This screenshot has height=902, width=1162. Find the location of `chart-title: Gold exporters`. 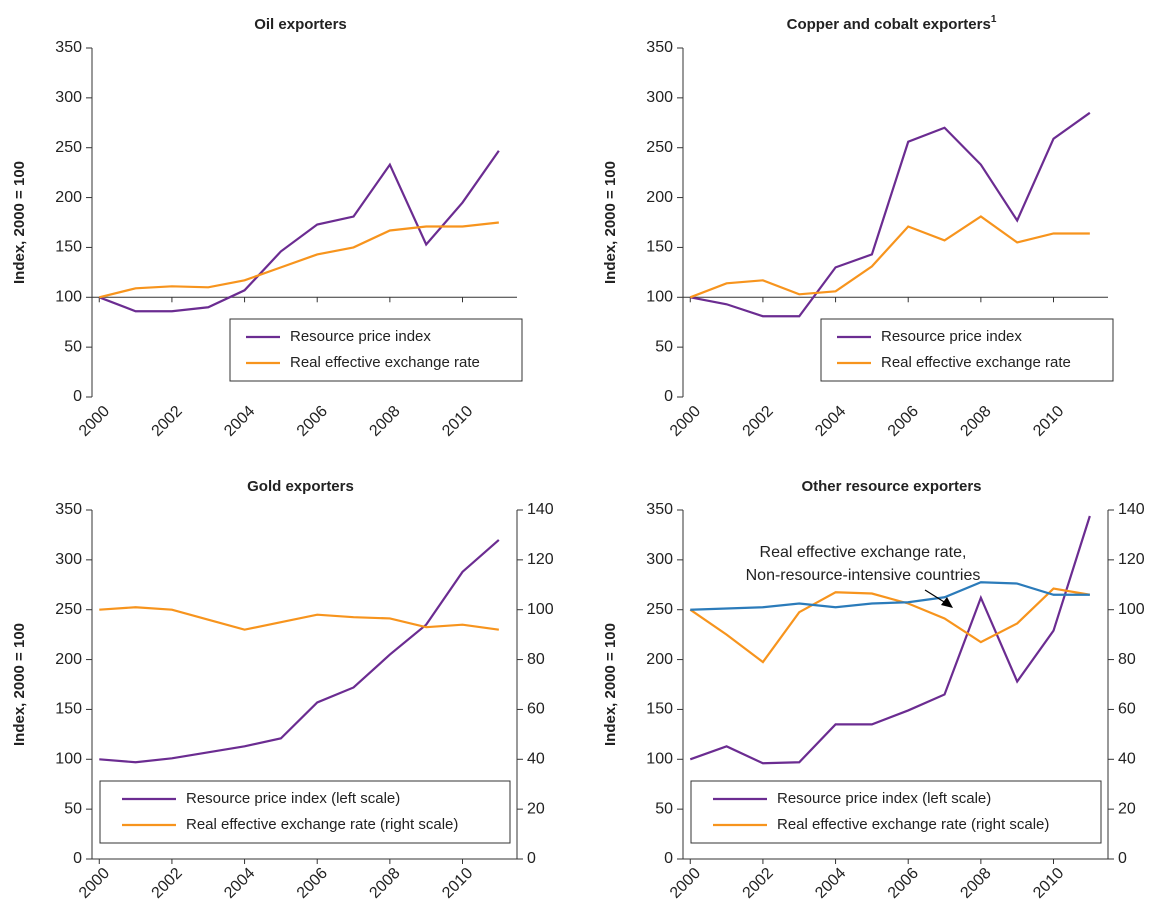

chart-title: Gold exporters is located at coordinates (300, 486).